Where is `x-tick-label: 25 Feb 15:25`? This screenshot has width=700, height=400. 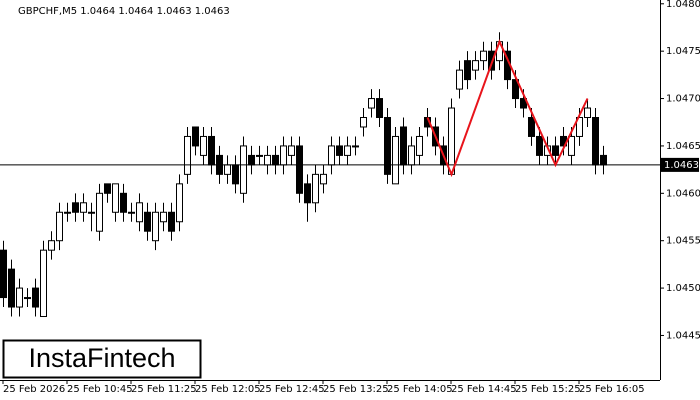 x-tick-label: 25 Feb 15:25 is located at coordinates (548, 389).